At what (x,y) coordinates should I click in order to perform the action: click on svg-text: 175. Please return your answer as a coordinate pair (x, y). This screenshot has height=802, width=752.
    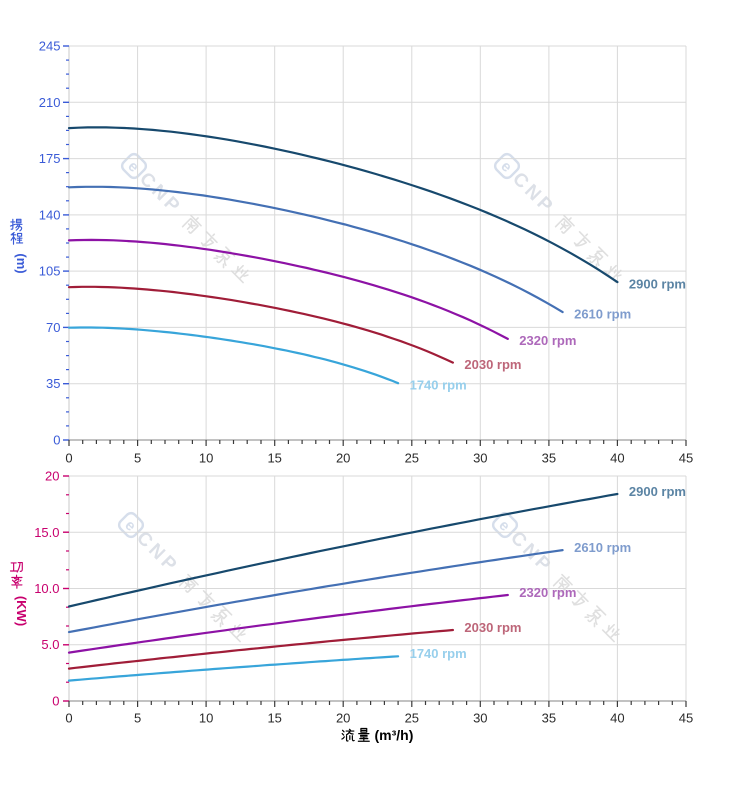
    Looking at the image, I should click on (50, 158).